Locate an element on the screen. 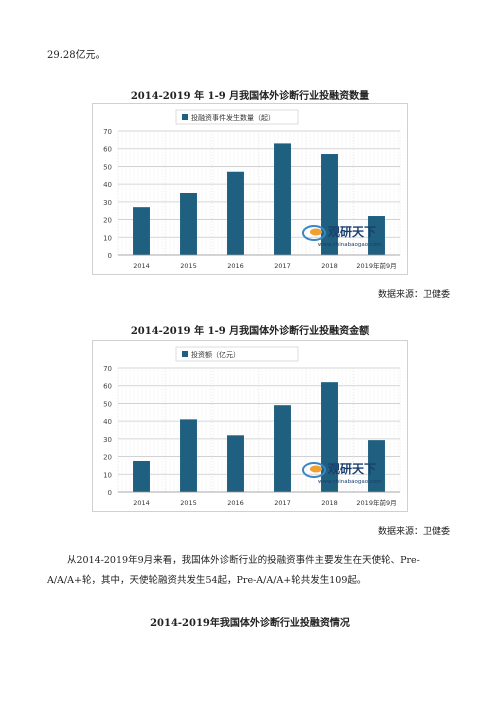 This screenshot has height=707, width=500. legend: 投资额（亿元） is located at coordinates (237, 354).